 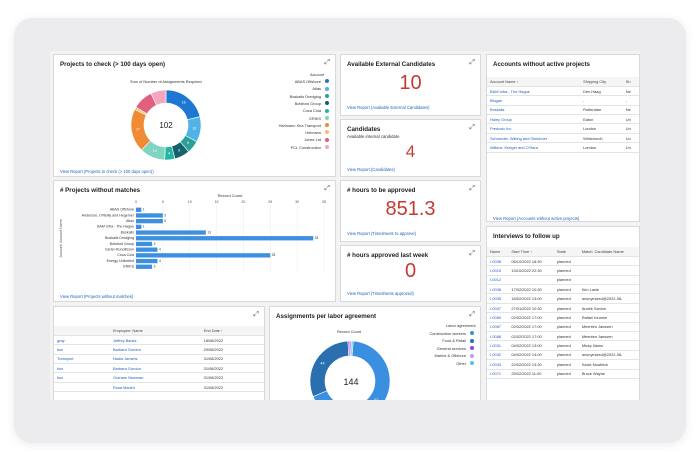 What do you see at coordinates (305, 147) in the screenshot?
I see `legend-item: PCL Construction` at bounding box center [305, 147].